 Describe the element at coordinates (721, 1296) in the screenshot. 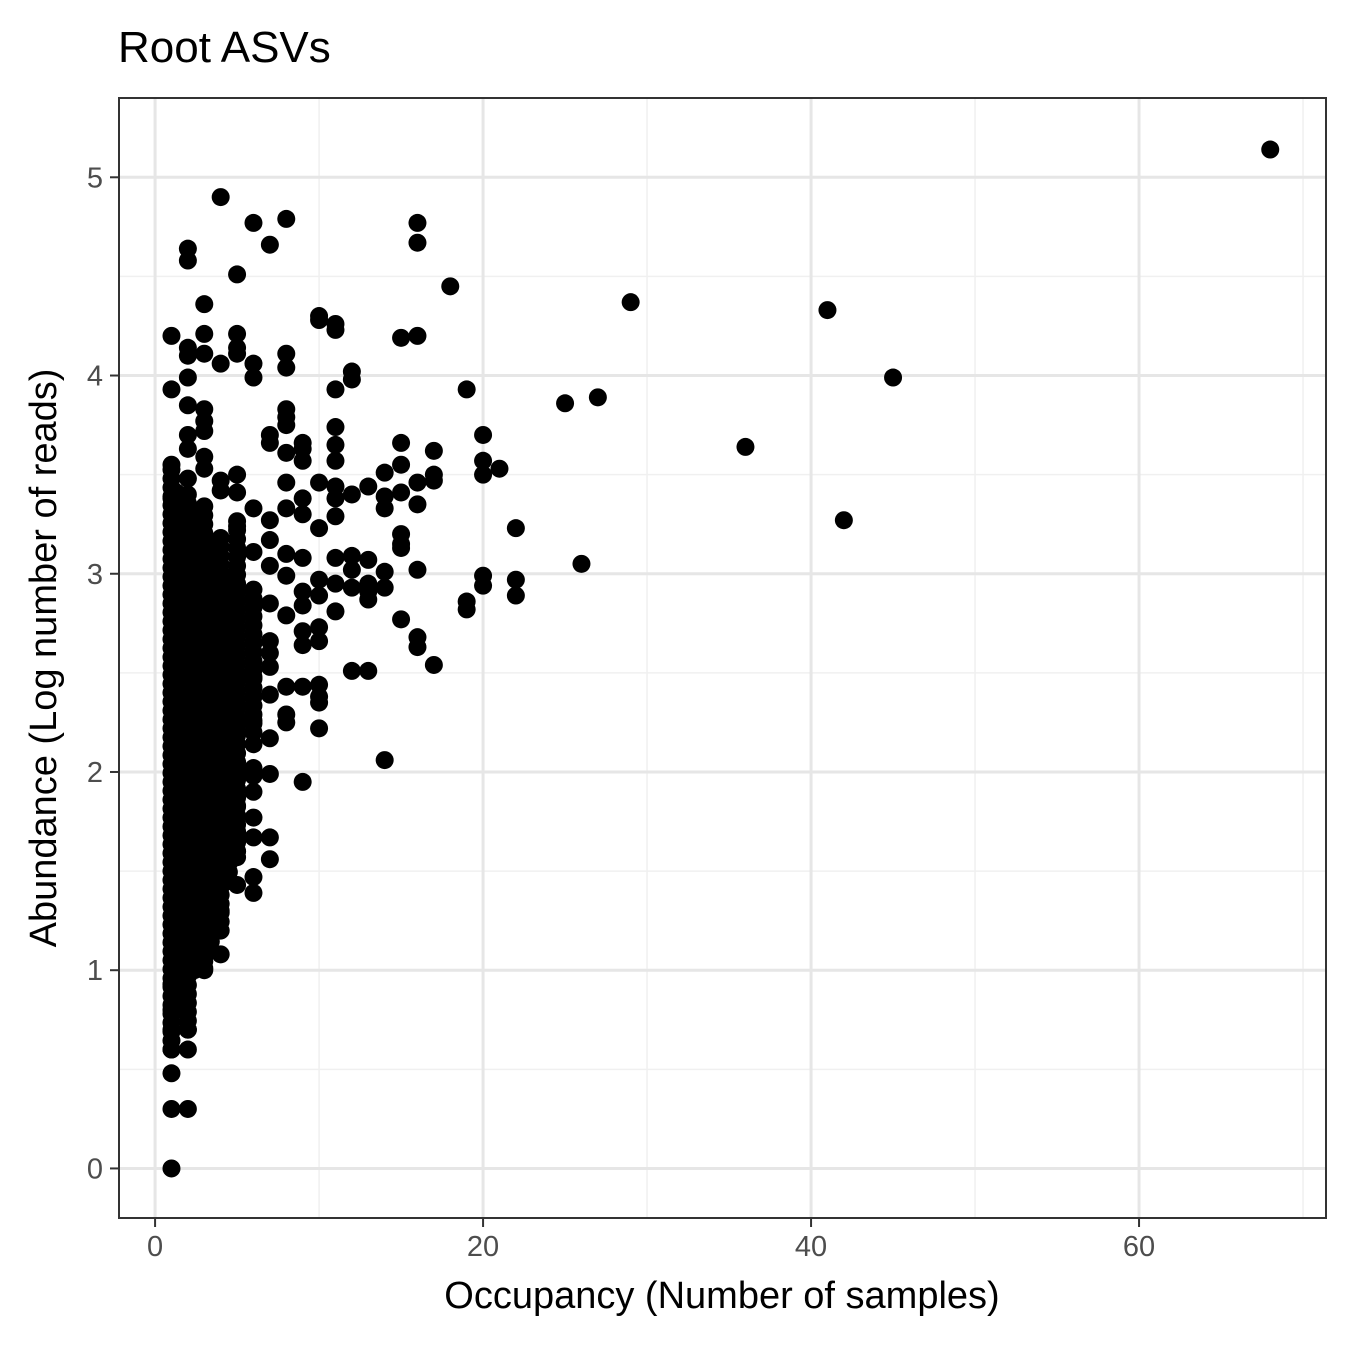

I see `x-axis-title: Occupancy (Number of samples)` at that location.